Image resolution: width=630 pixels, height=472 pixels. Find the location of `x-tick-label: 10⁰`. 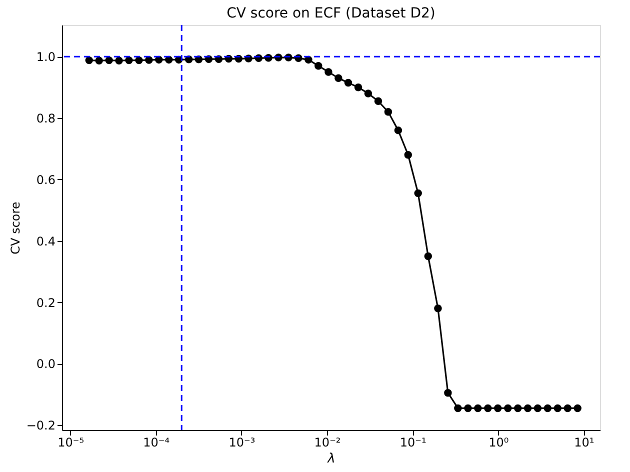

x-tick-label: 10⁰ is located at coordinates (498, 443).